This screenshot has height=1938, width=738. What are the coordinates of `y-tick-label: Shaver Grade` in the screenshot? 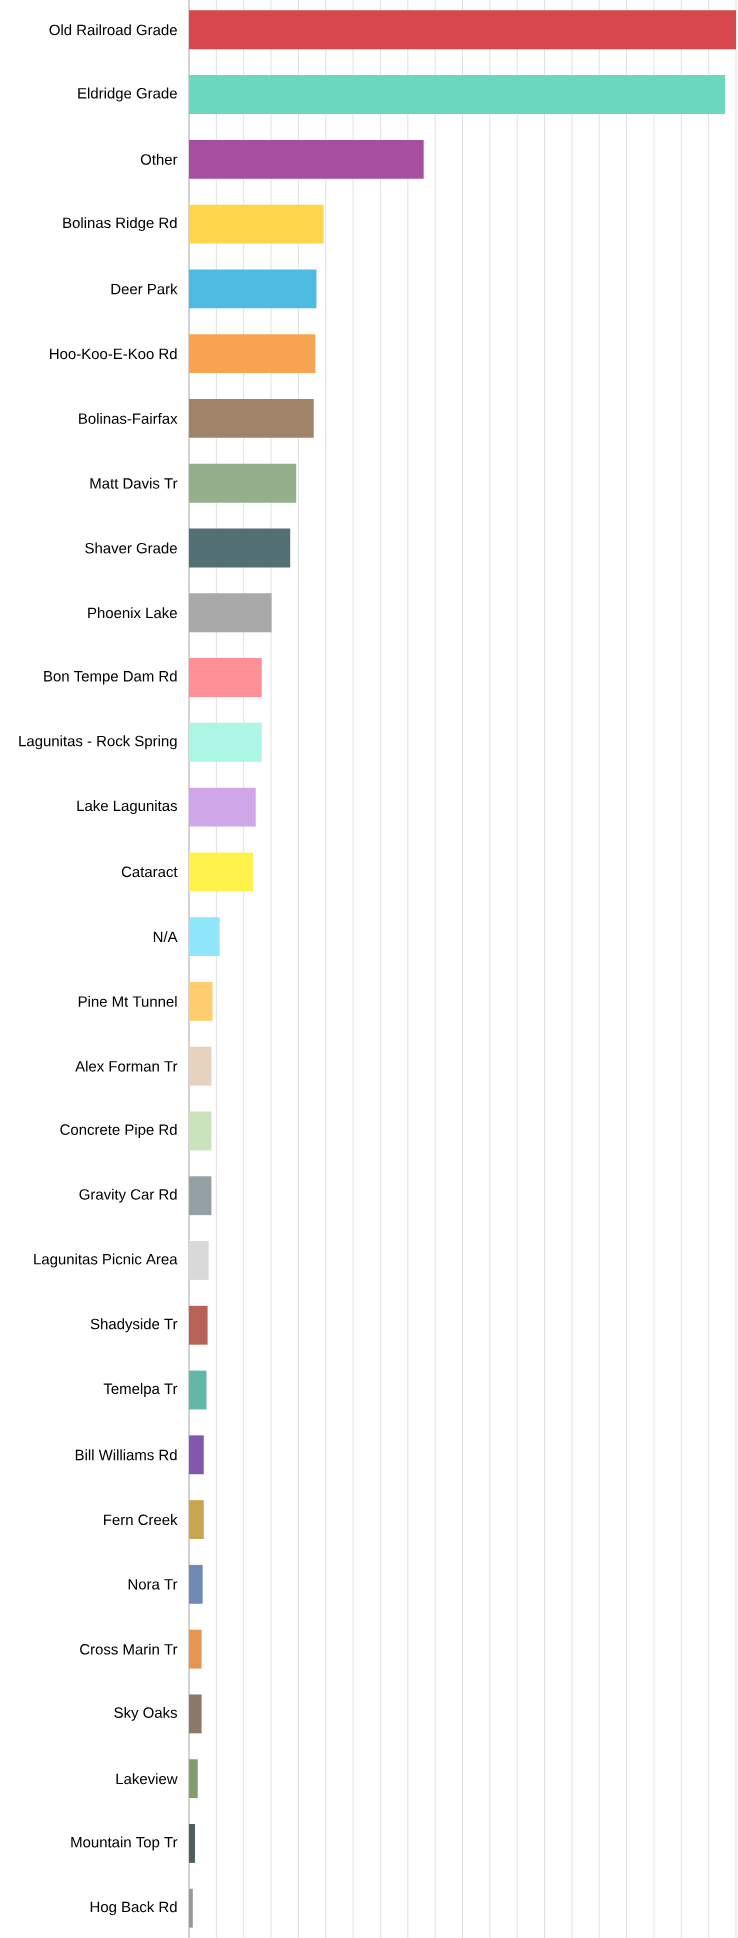 It's located at (131, 548).